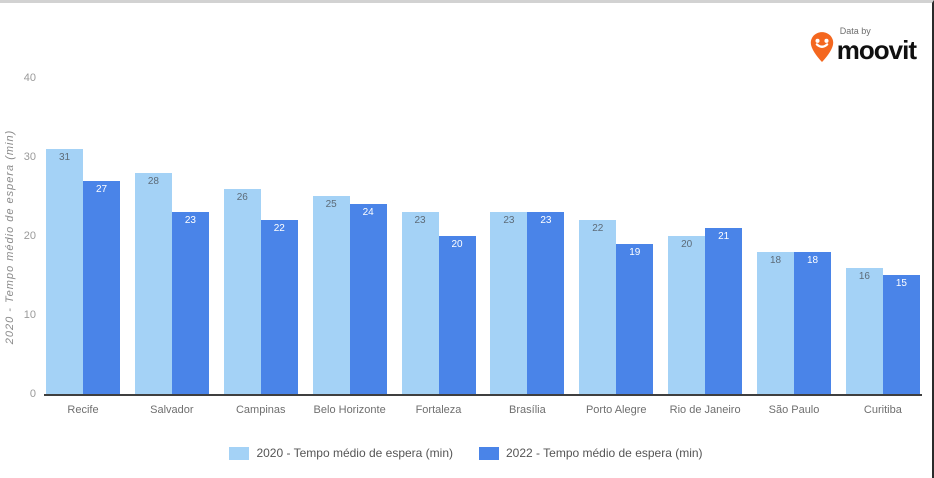 This screenshot has width=934, height=478. I want to click on bar-group: 31 27, so click(83, 271).